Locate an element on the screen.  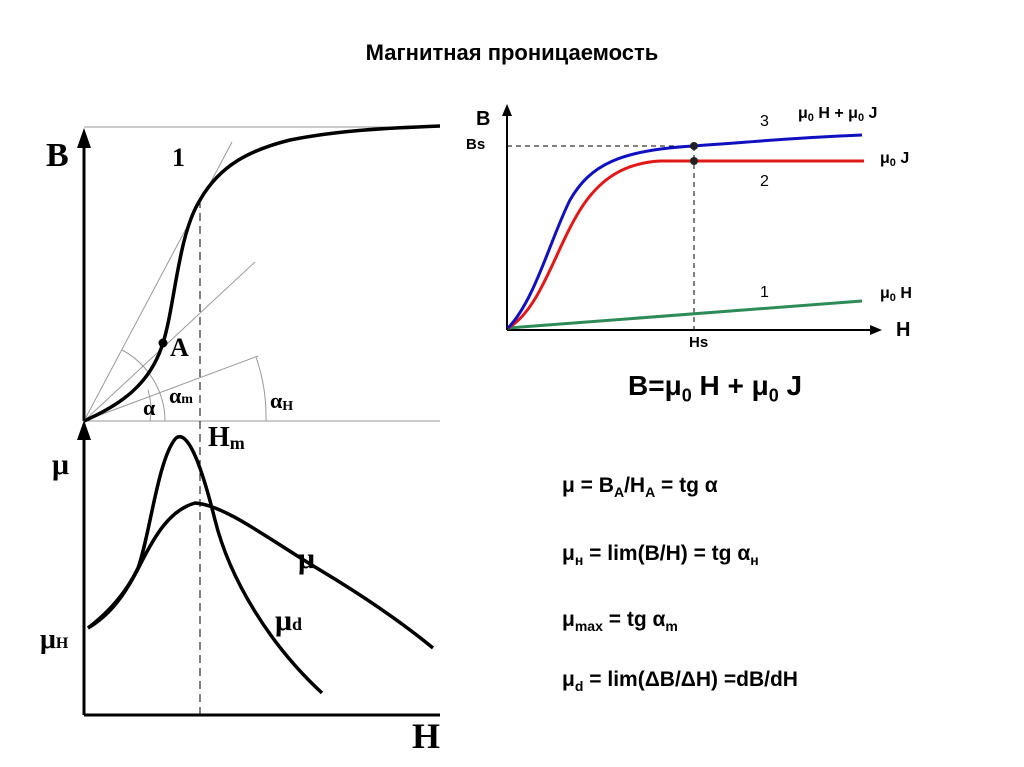
arc-alpha-m is located at coordinates (143, 385).